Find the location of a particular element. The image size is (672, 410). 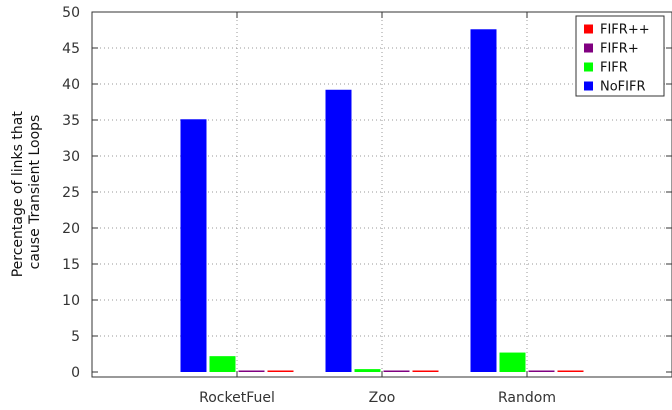

y-tick-label: 10 is located at coordinates (71, 301).